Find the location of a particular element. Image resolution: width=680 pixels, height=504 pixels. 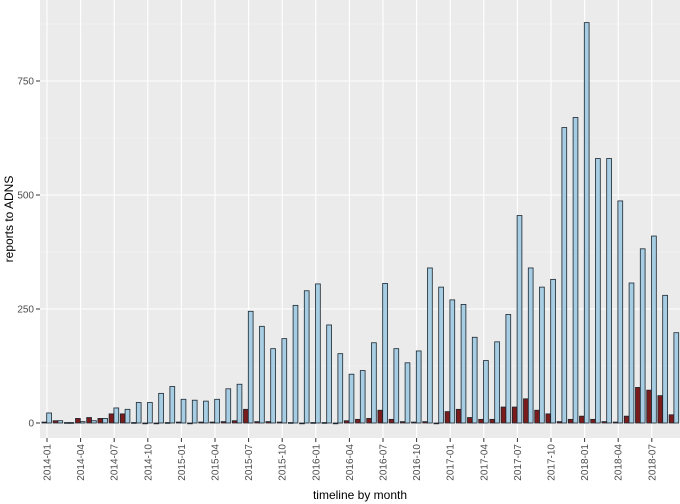

x-tick-label: 2015-01 is located at coordinates (182, 462).